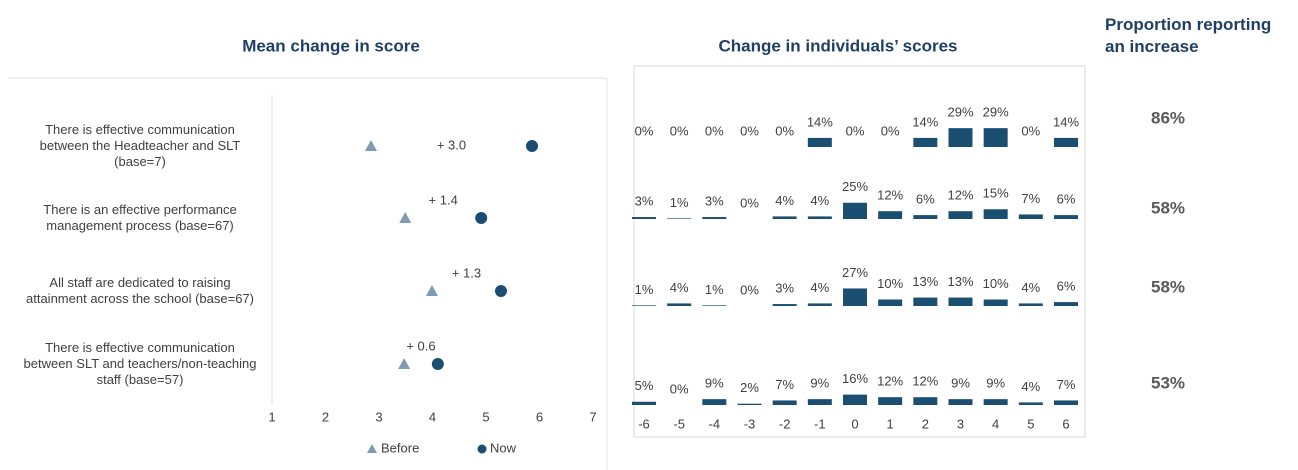  Describe the element at coordinates (855, 186) in the screenshot. I see `value-label: 25%` at that location.